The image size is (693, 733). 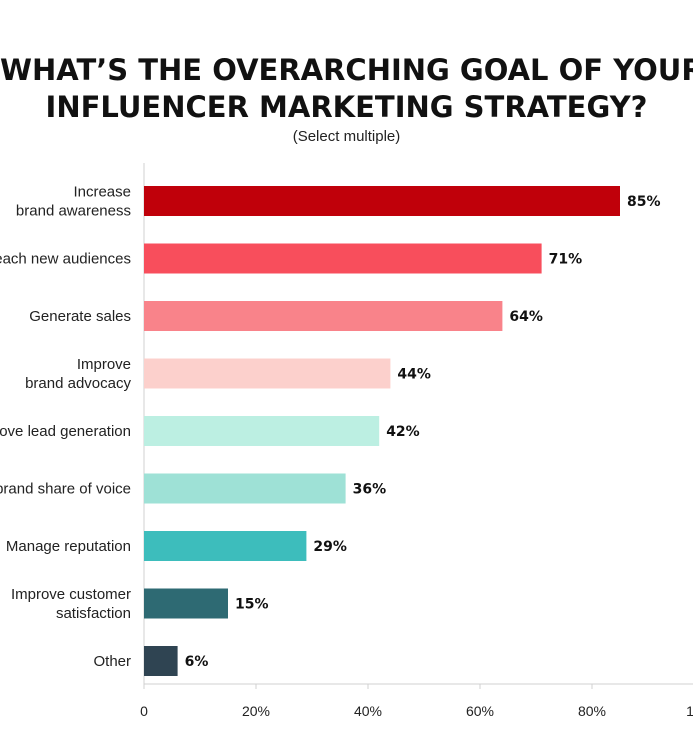 What do you see at coordinates (526, 317) in the screenshot?
I see `bar-value-label: 64%` at bounding box center [526, 317].